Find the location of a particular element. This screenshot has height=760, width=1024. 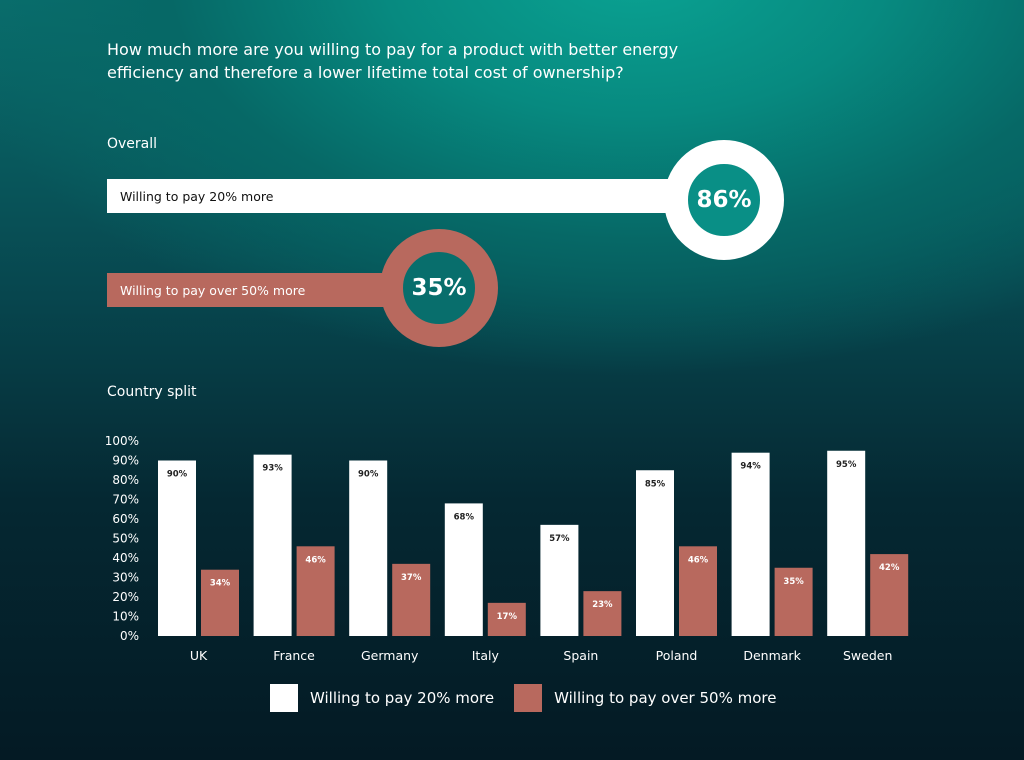

y-tick-label: 70% is located at coordinates (125, 500).